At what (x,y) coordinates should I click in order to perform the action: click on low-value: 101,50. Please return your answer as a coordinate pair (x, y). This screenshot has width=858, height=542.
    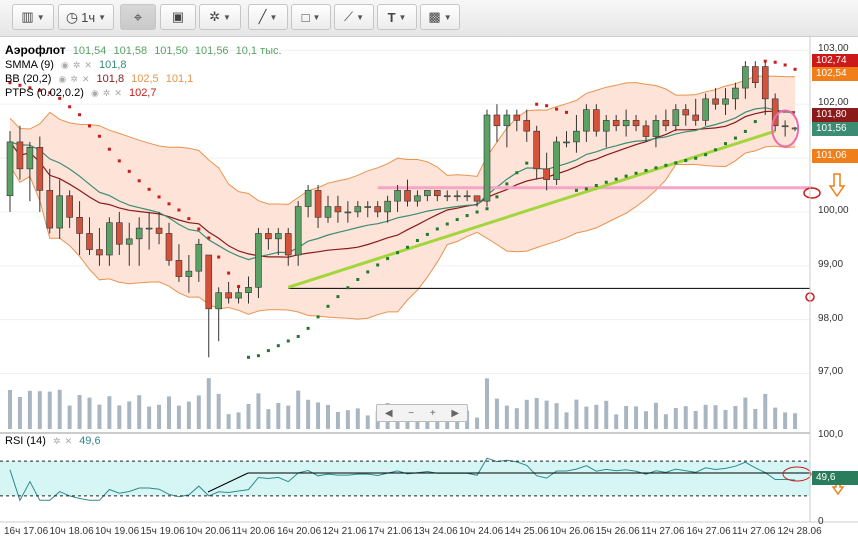
    Looking at the image, I should click on (171, 51).